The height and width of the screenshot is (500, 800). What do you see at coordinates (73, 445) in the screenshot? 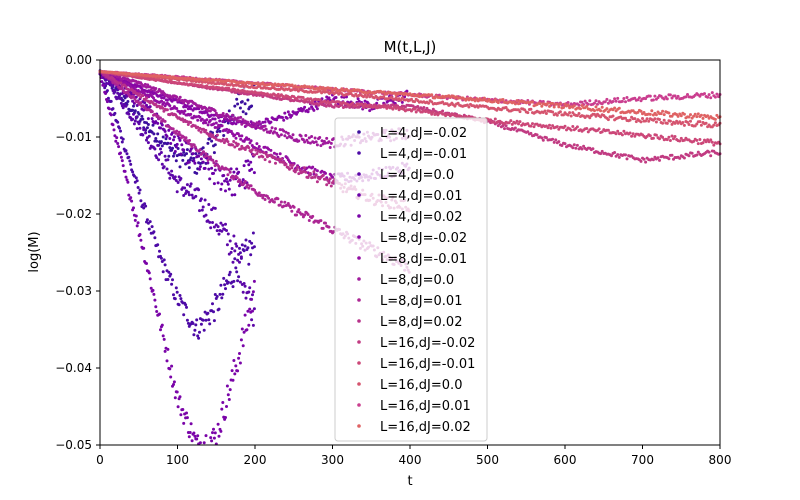
I see `y-tick-label: −0.05` at bounding box center [73, 445].